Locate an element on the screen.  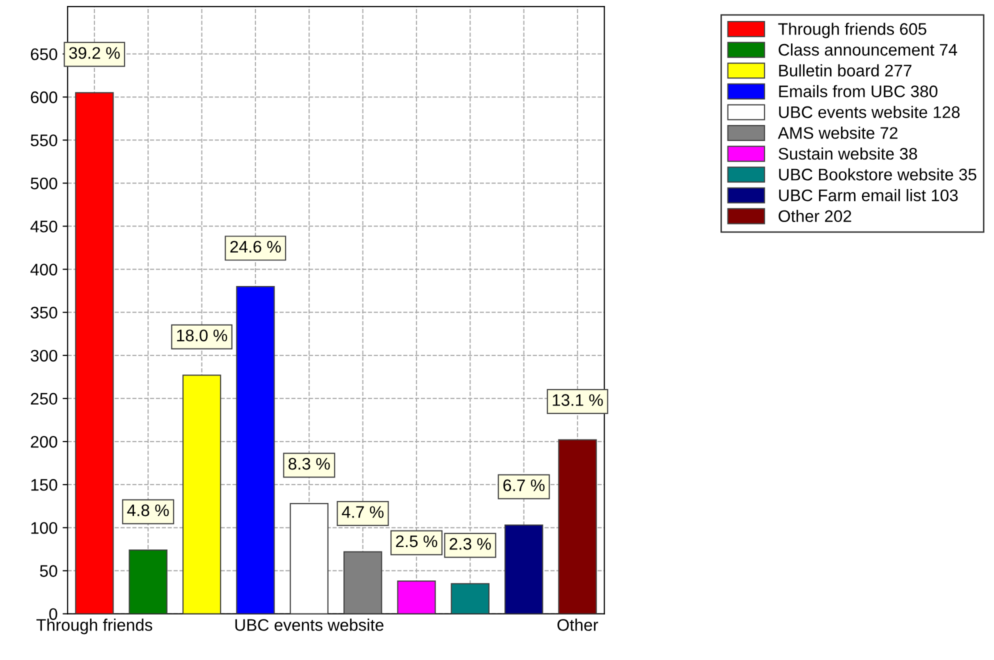
annotation: 13.1 % is located at coordinates (577, 400).